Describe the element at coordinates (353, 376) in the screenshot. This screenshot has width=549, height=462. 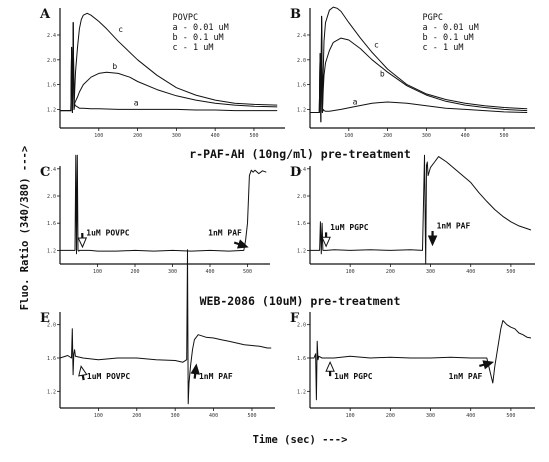
I see `annotation-F-pgpc: 1uM PGPC` at that location.